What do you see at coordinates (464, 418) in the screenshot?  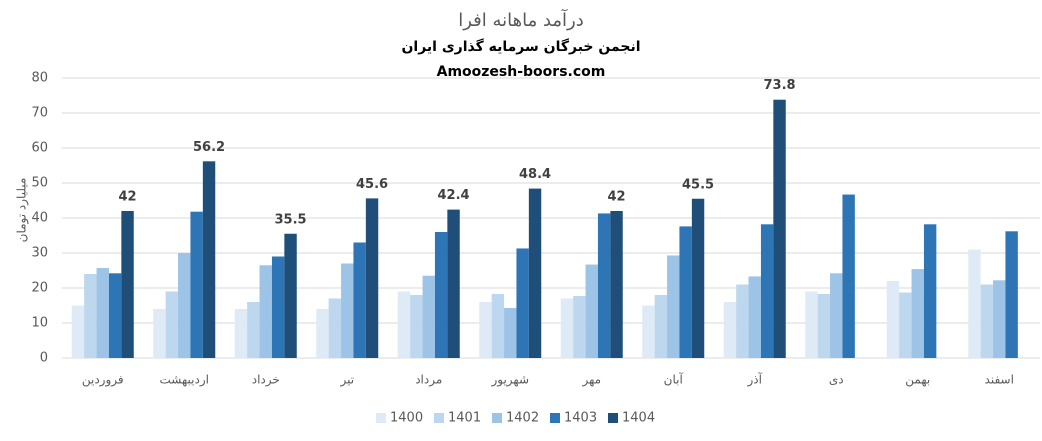 I see `legend-label: 1401` at bounding box center [464, 418].